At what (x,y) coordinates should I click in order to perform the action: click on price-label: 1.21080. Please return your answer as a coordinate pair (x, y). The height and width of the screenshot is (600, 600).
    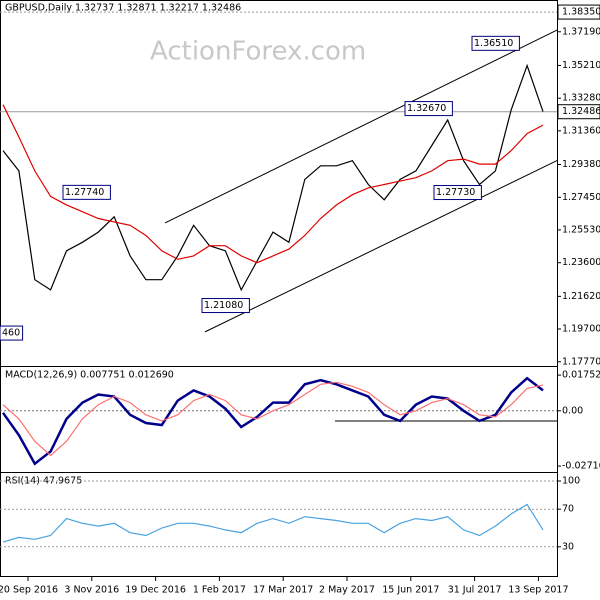
    Looking at the image, I should click on (223, 305).